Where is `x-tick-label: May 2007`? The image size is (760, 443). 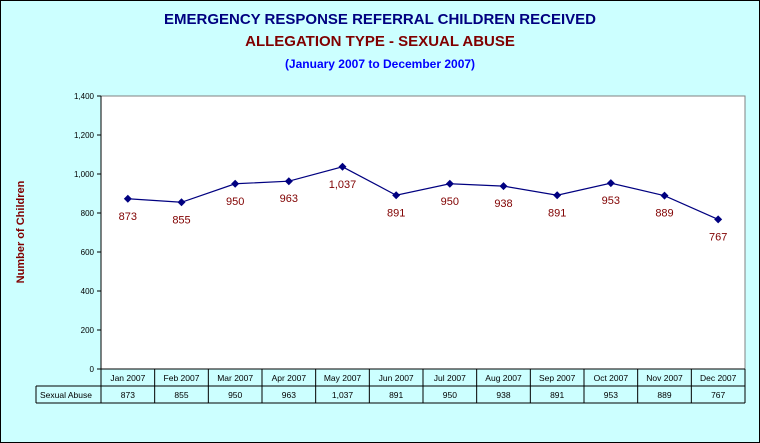 x-tick-label: May 2007 is located at coordinates (343, 378).